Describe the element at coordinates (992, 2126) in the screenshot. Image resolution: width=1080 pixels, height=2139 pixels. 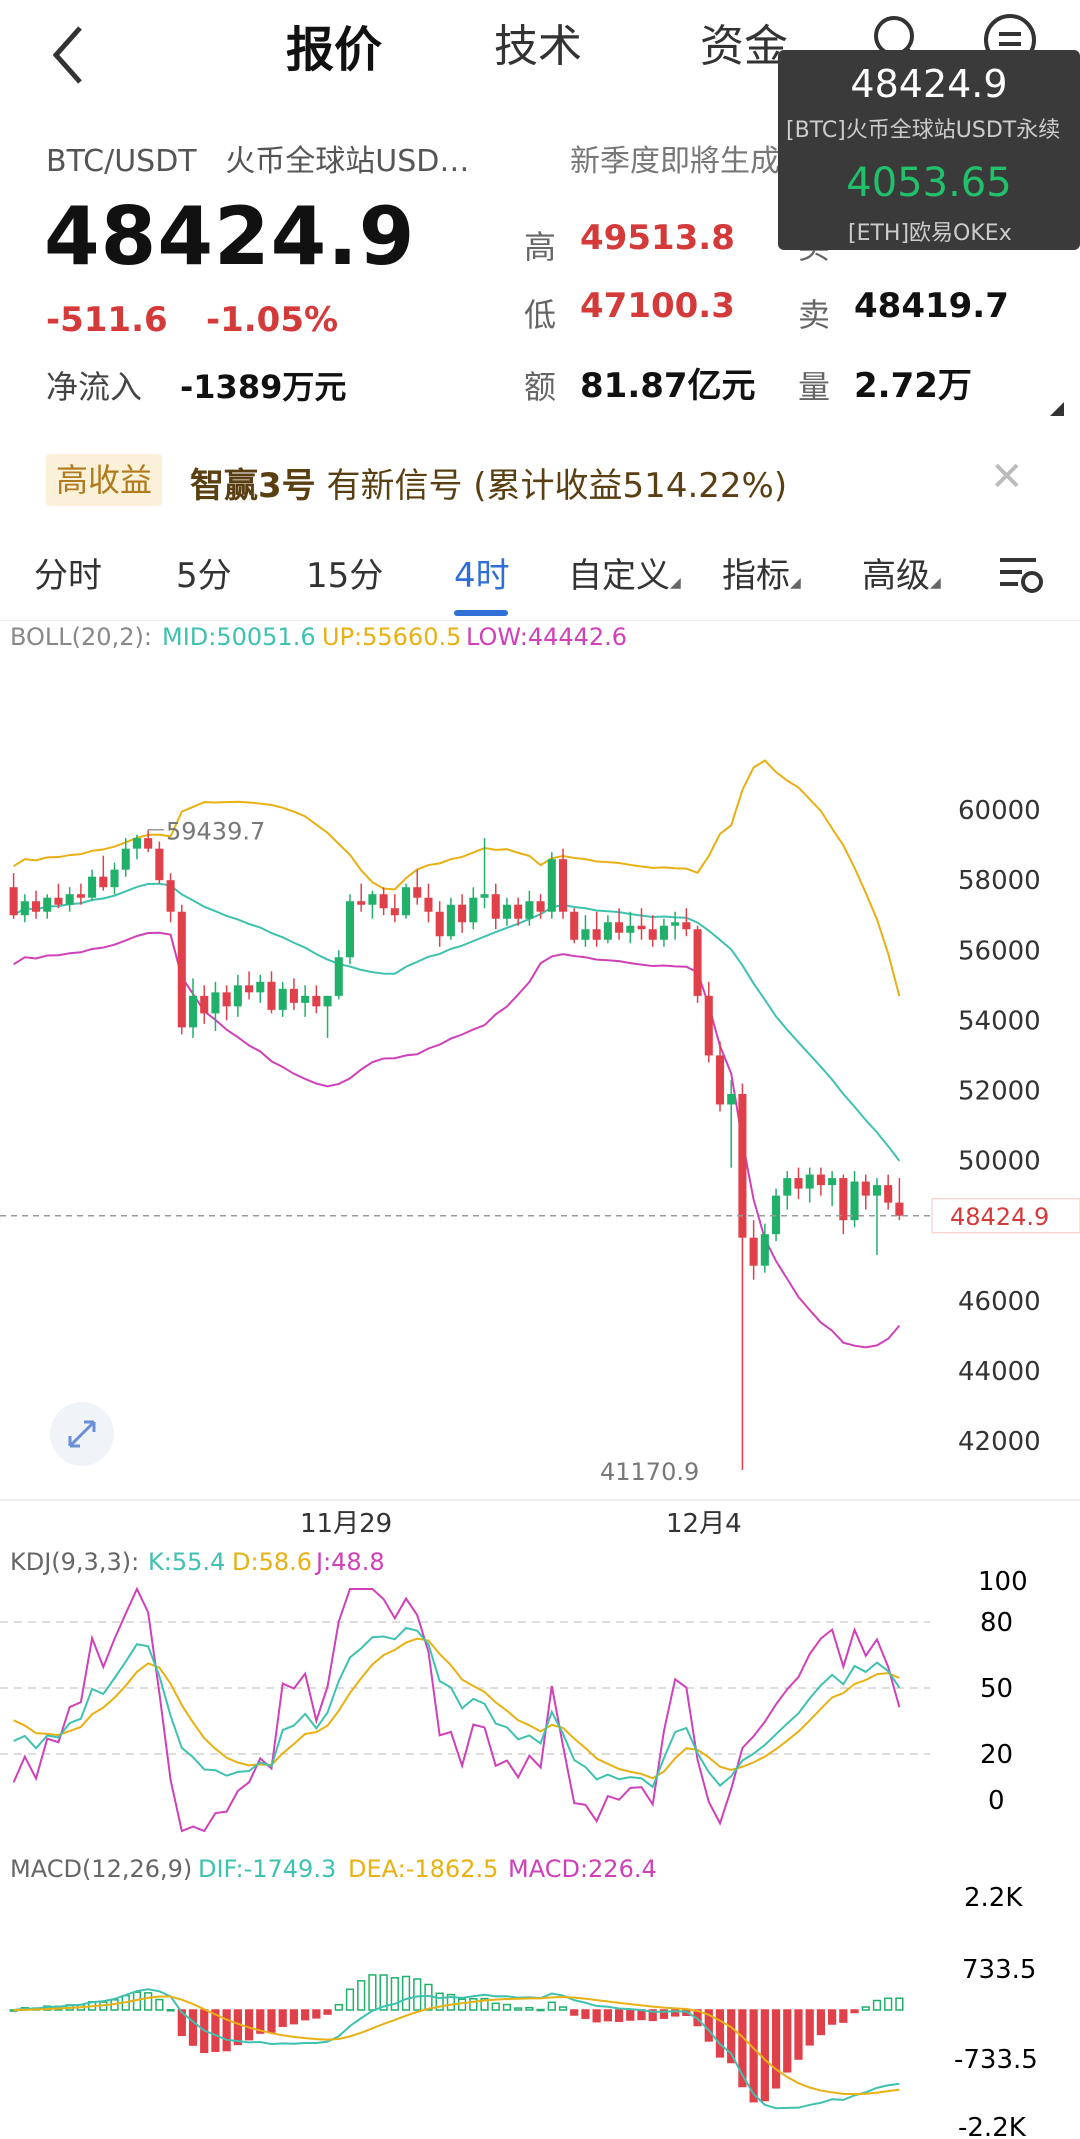
I see `macd-tick-4: -2.2K` at that location.